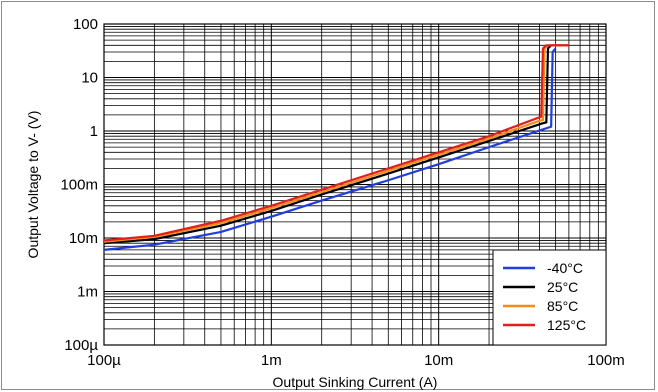 Image resolution: width=658 pixels, height=392 pixels. What do you see at coordinates (89, 78) in the screenshot?
I see `y-tick-label: 10` at bounding box center [89, 78].